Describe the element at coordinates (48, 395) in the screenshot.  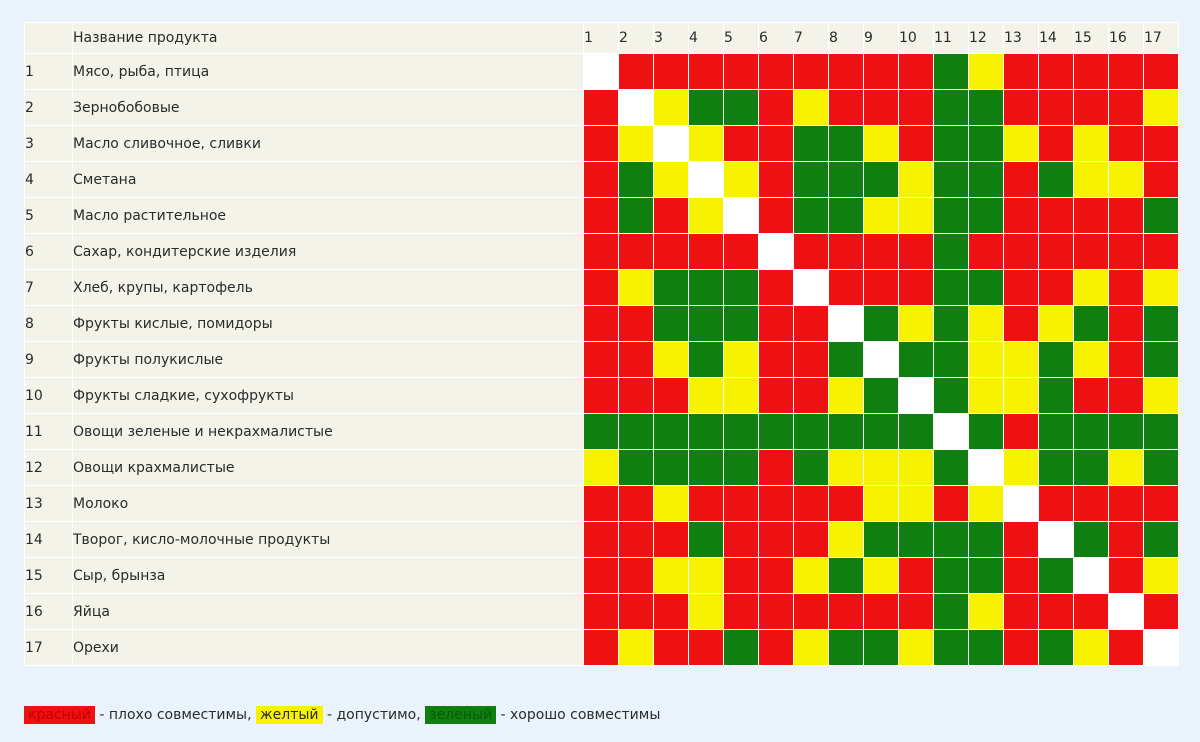
I see `row-number: 10` at that location.